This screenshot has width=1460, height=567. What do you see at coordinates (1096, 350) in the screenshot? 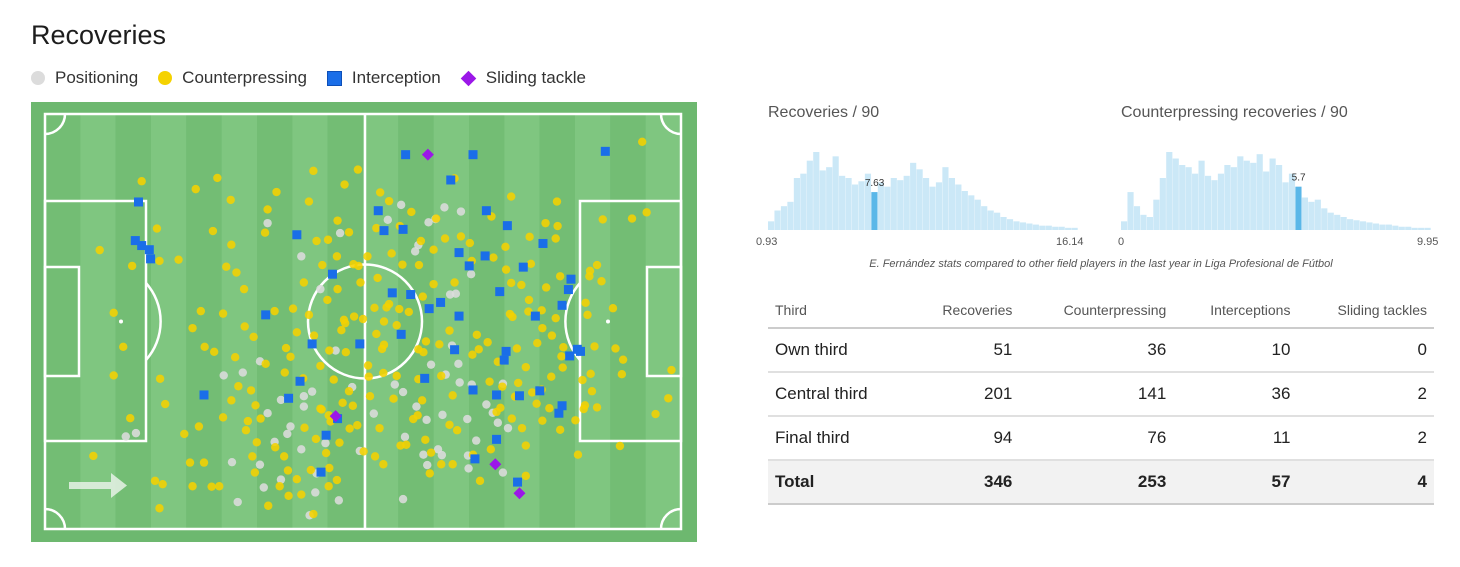
I see `table-cell: 36` at bounding box center [1096, 350].